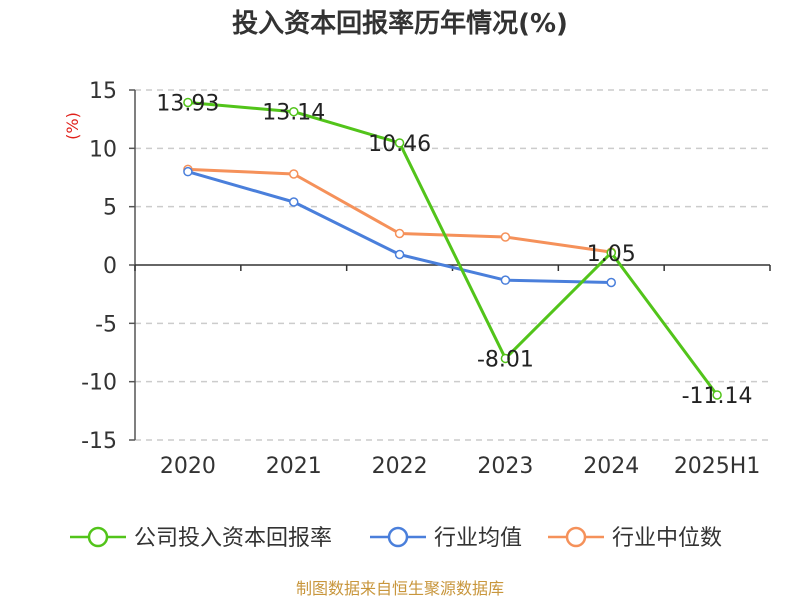 Image resolution: width=800 pixels, height=600 pixels. Describe the element at coordinates (110, 266) in the screenshot. I see `y-tick-label: 0` at that location.